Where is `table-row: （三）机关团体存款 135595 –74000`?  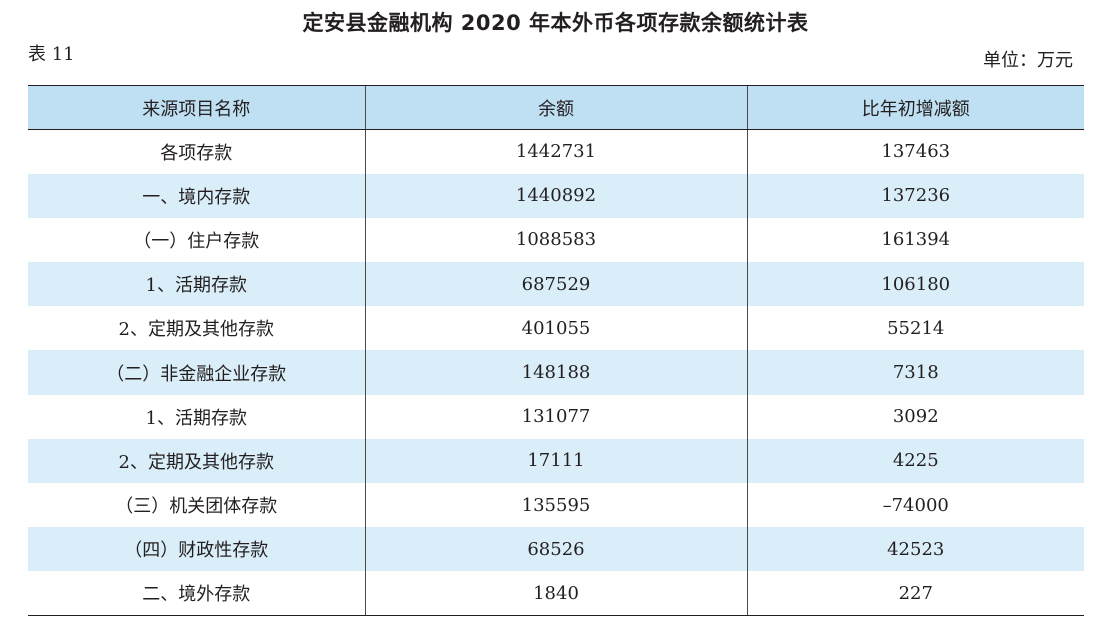 table-row: （三）机关团体存款 135595 –74000 is located at coordinates (556, 505).